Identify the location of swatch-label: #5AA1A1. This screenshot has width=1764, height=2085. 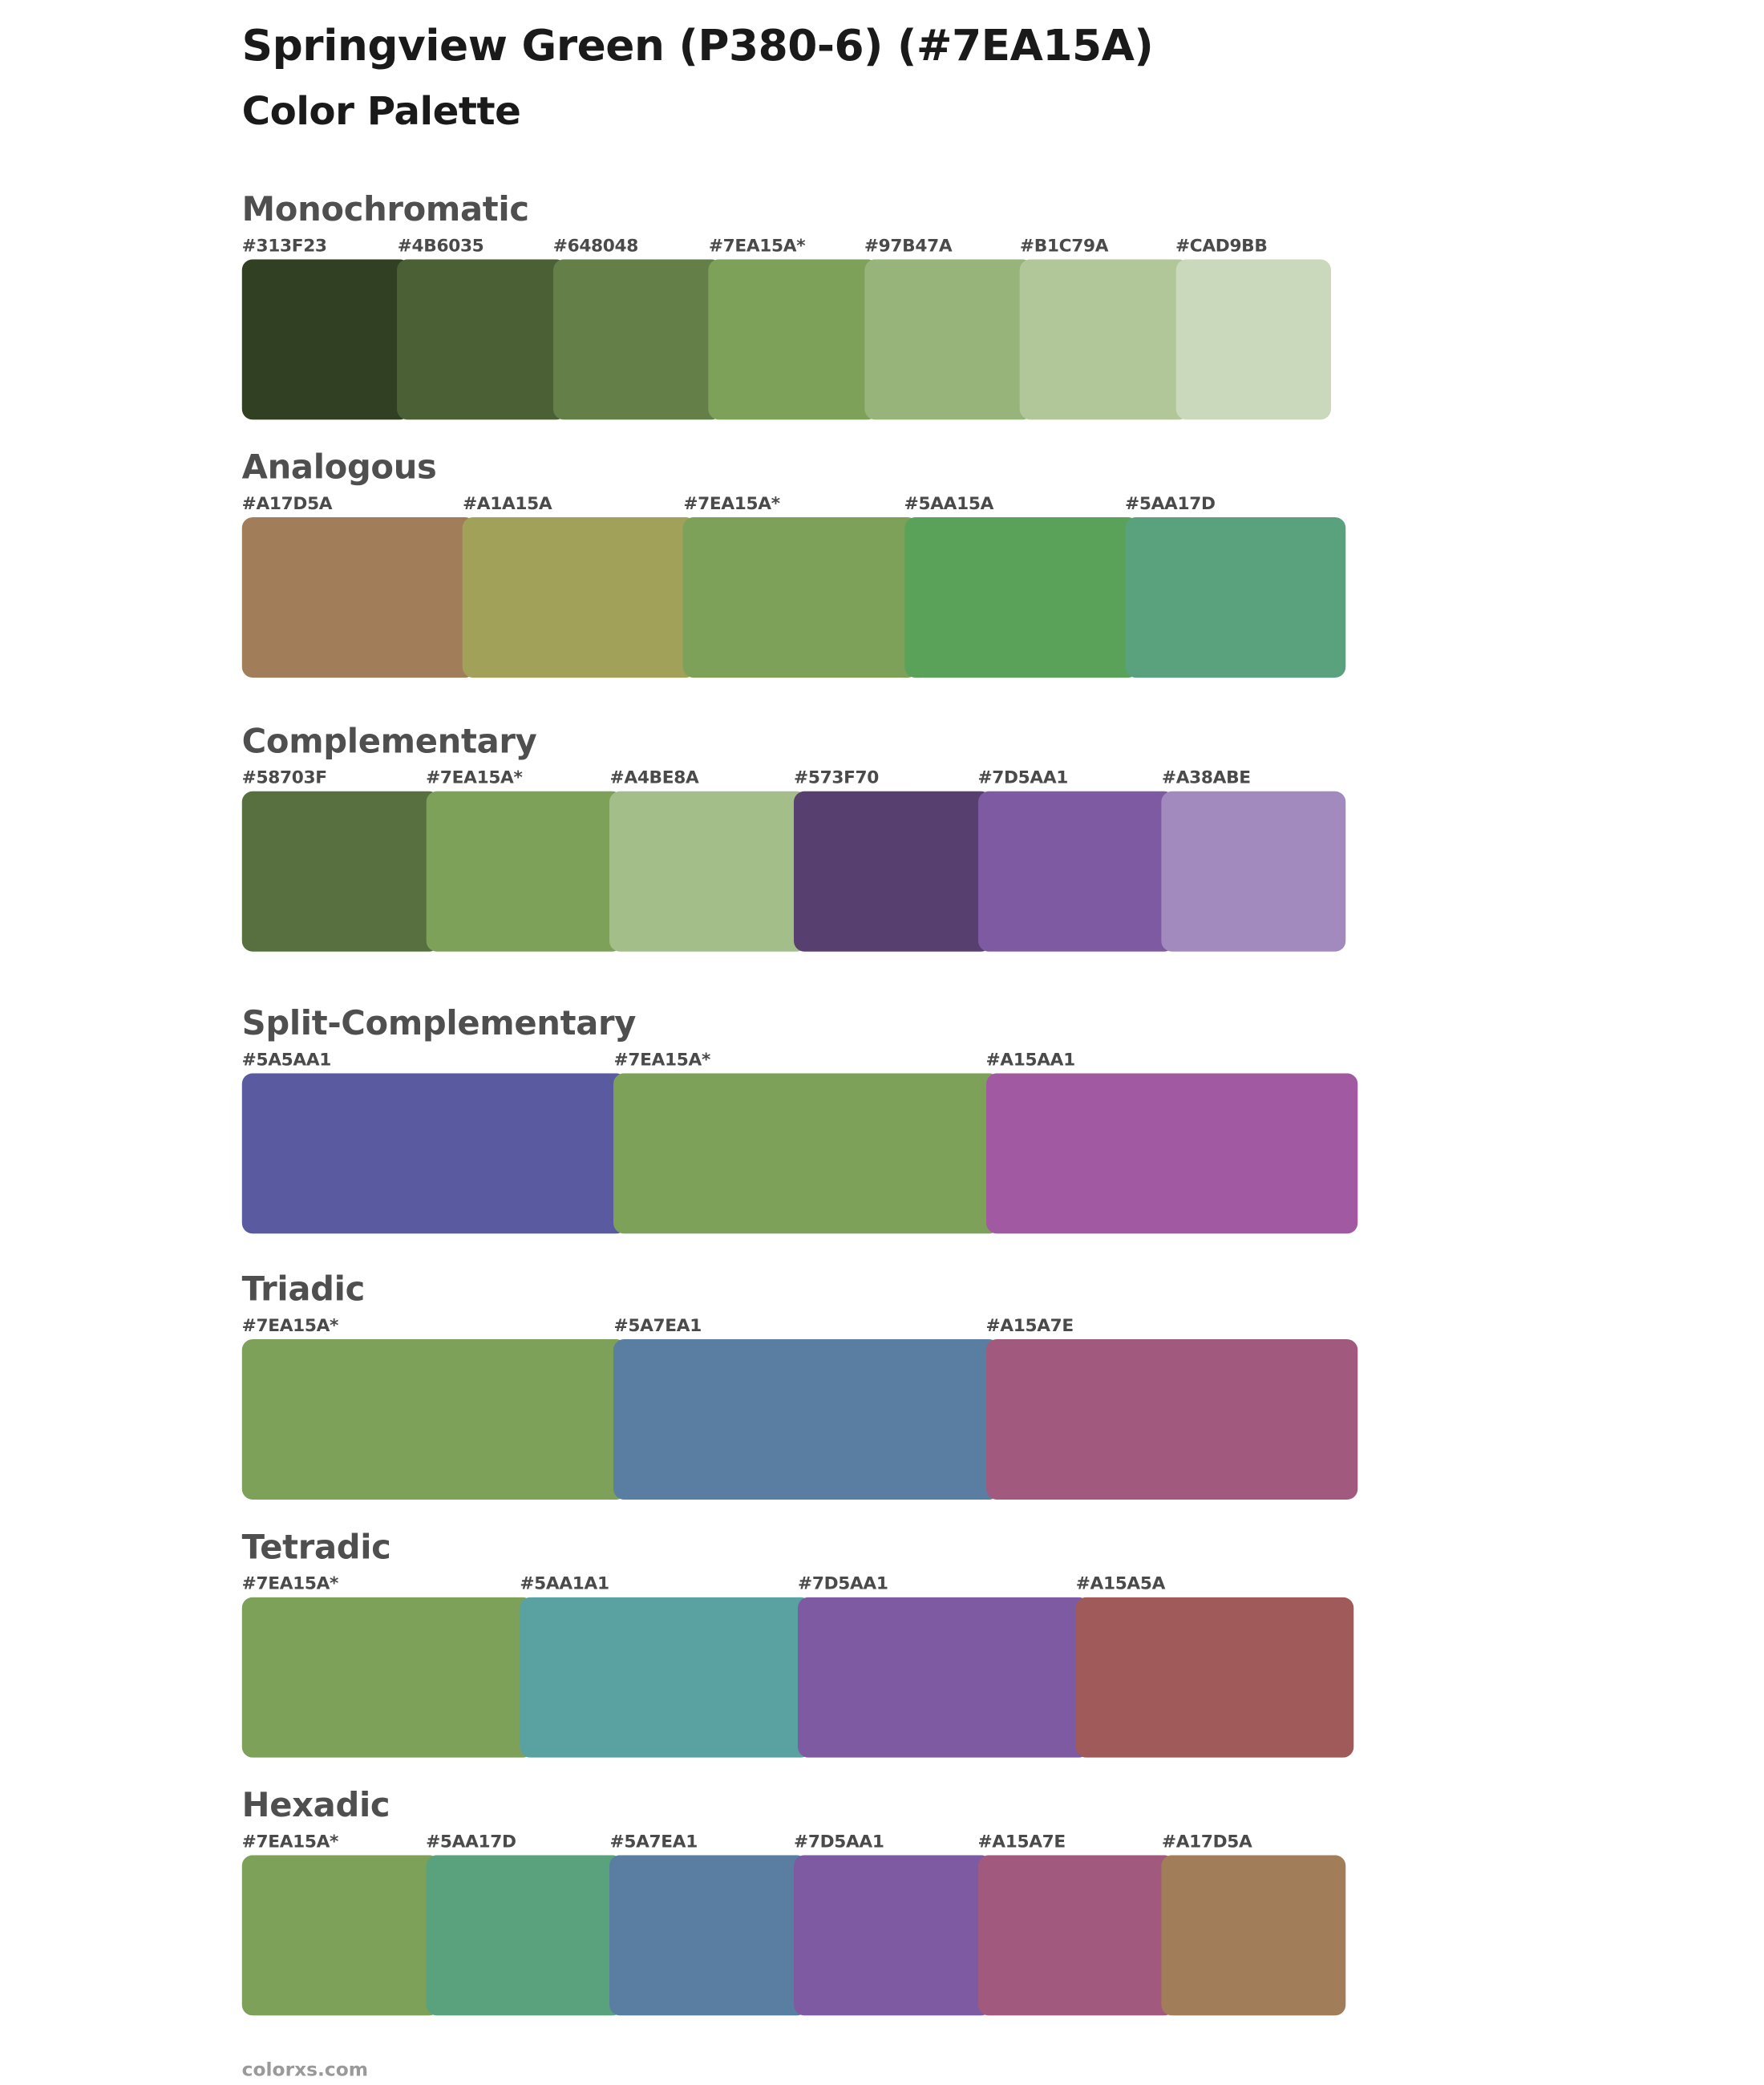
(564, 1584).